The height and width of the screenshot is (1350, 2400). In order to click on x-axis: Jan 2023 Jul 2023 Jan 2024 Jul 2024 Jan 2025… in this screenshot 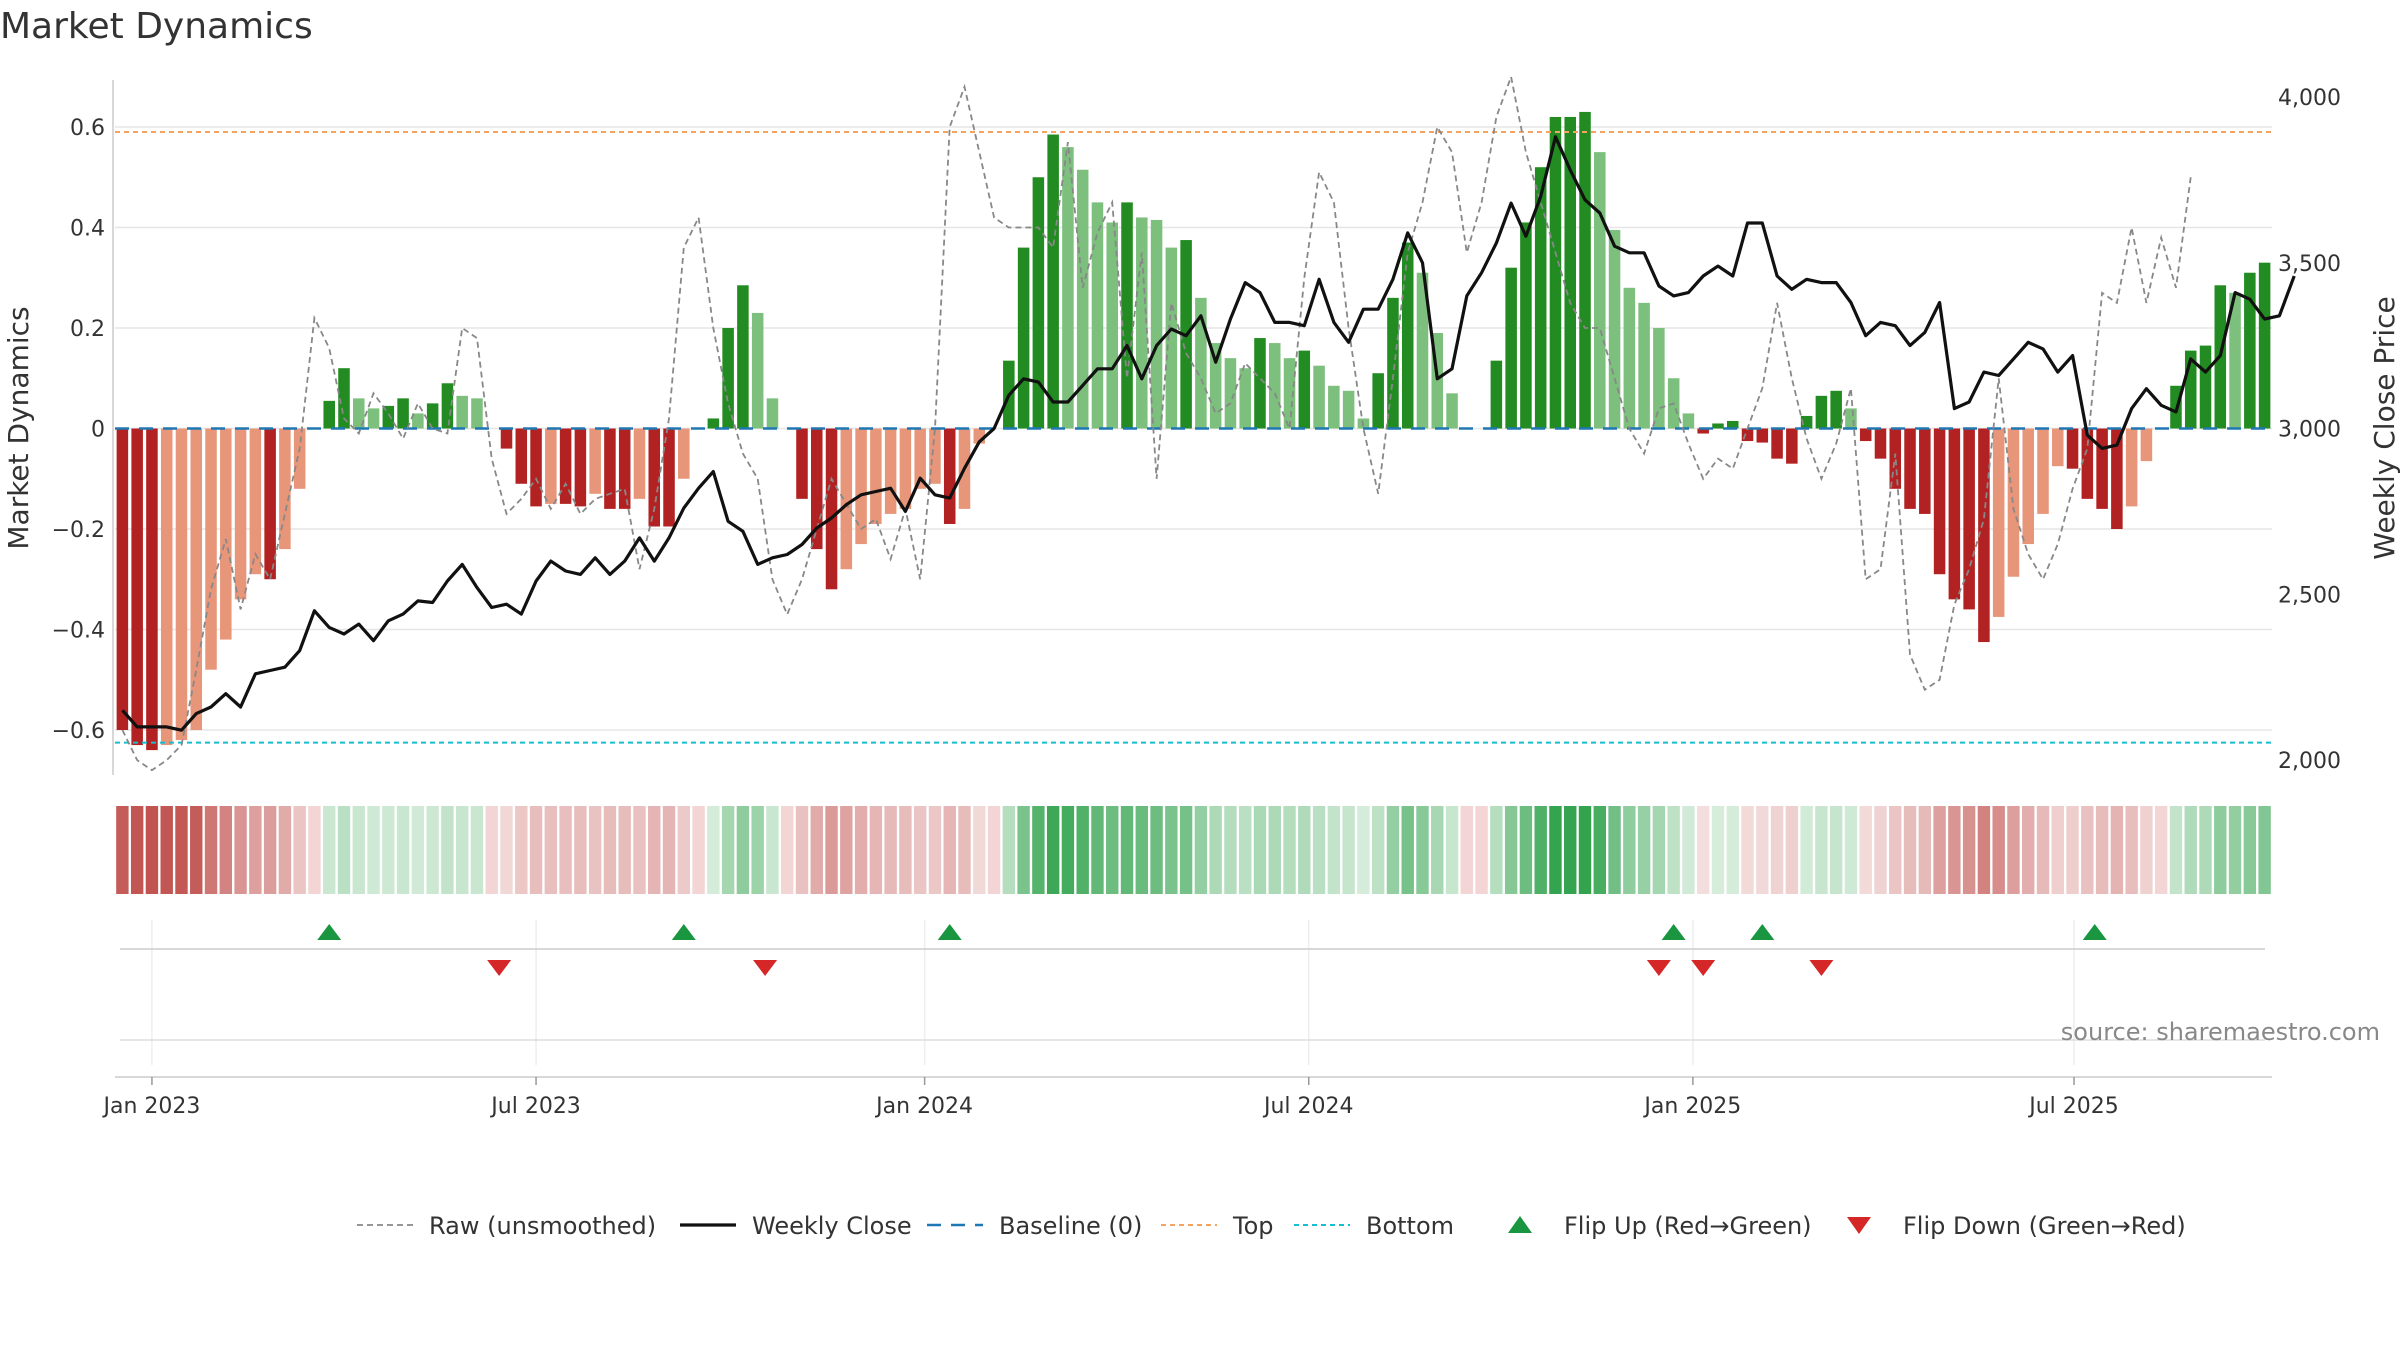, I will do `click(1186, 1097)`.